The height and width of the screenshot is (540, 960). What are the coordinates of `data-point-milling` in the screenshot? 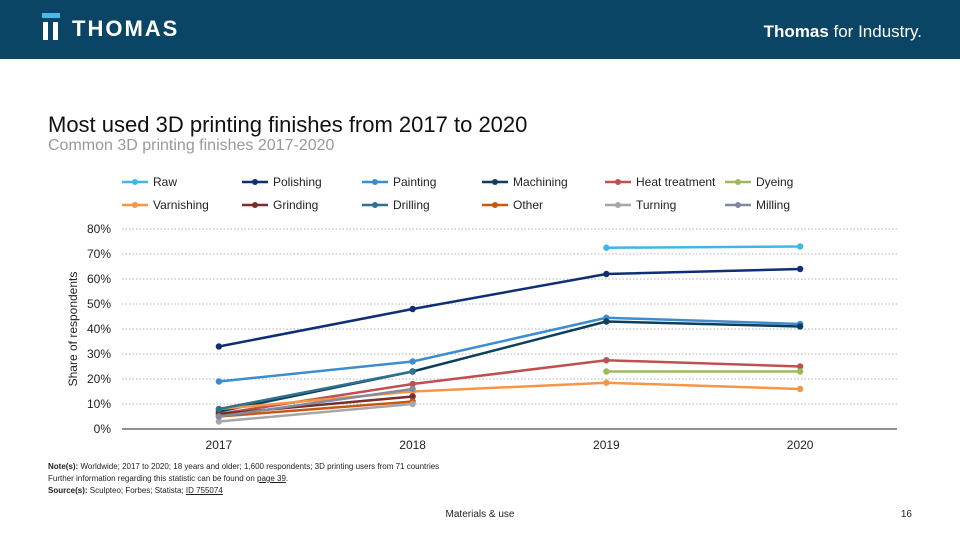 It's located at (412, 389).